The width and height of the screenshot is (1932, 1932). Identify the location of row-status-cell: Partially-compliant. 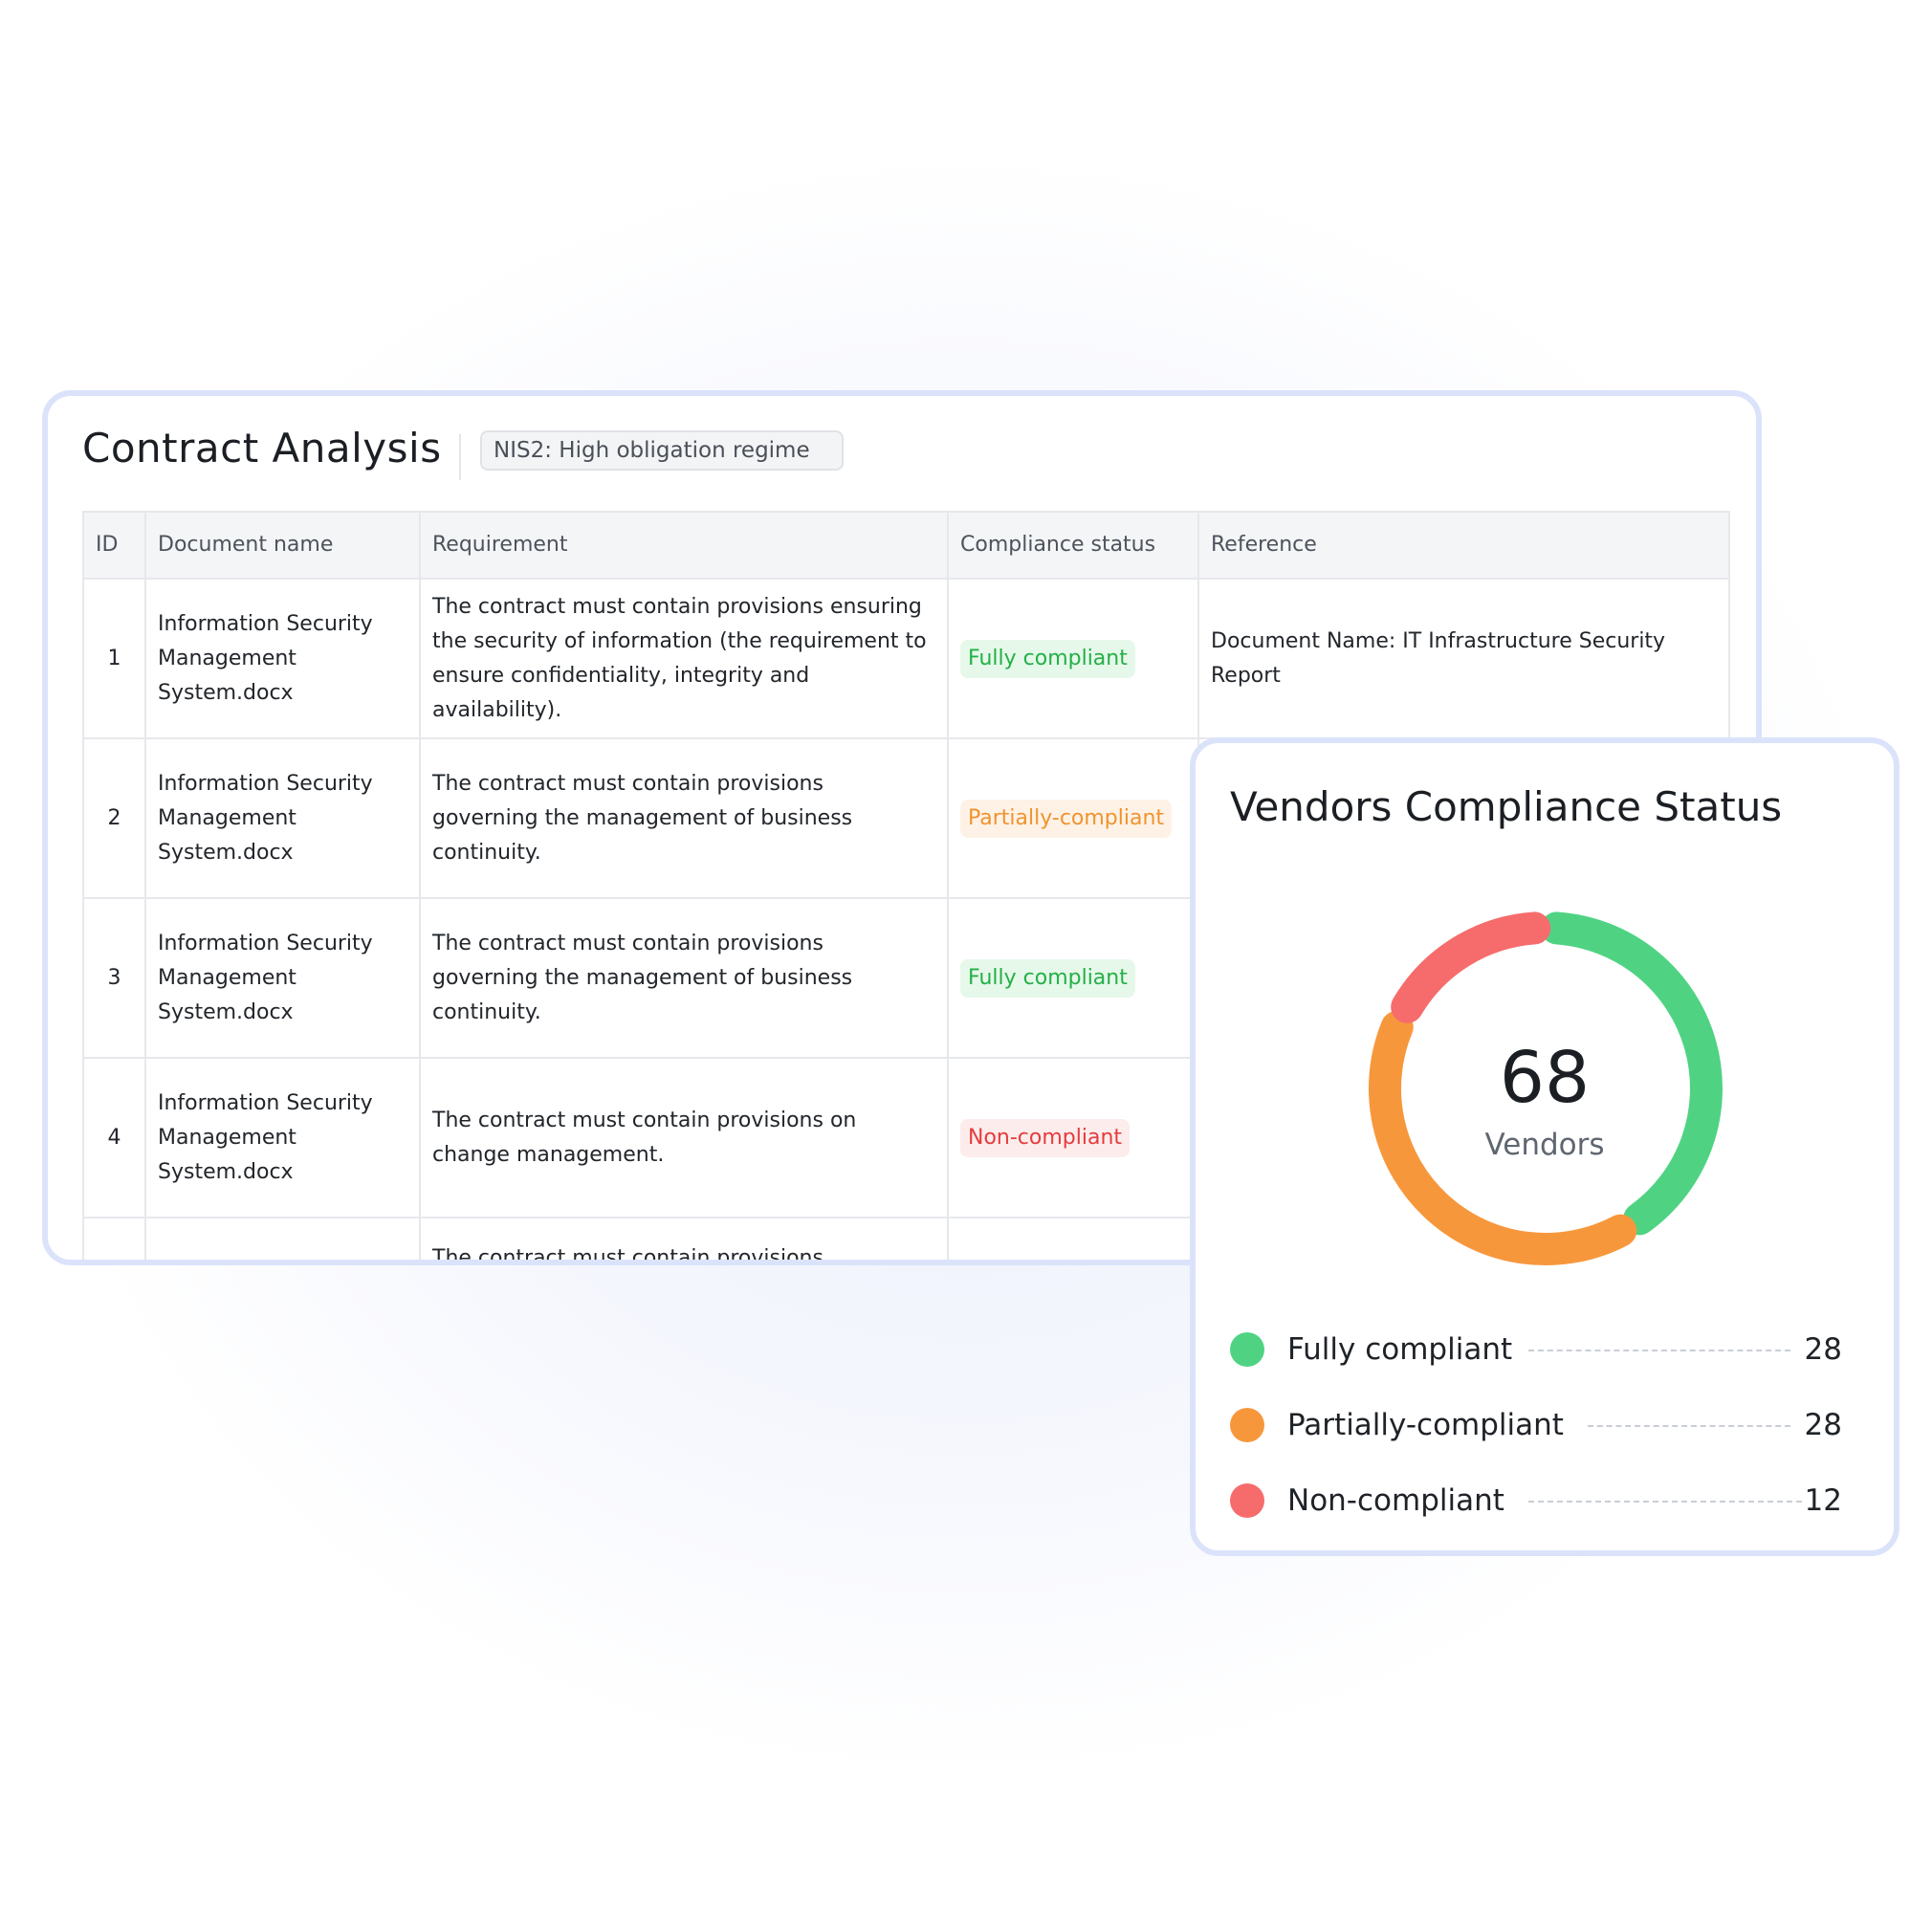
(1073, 818).